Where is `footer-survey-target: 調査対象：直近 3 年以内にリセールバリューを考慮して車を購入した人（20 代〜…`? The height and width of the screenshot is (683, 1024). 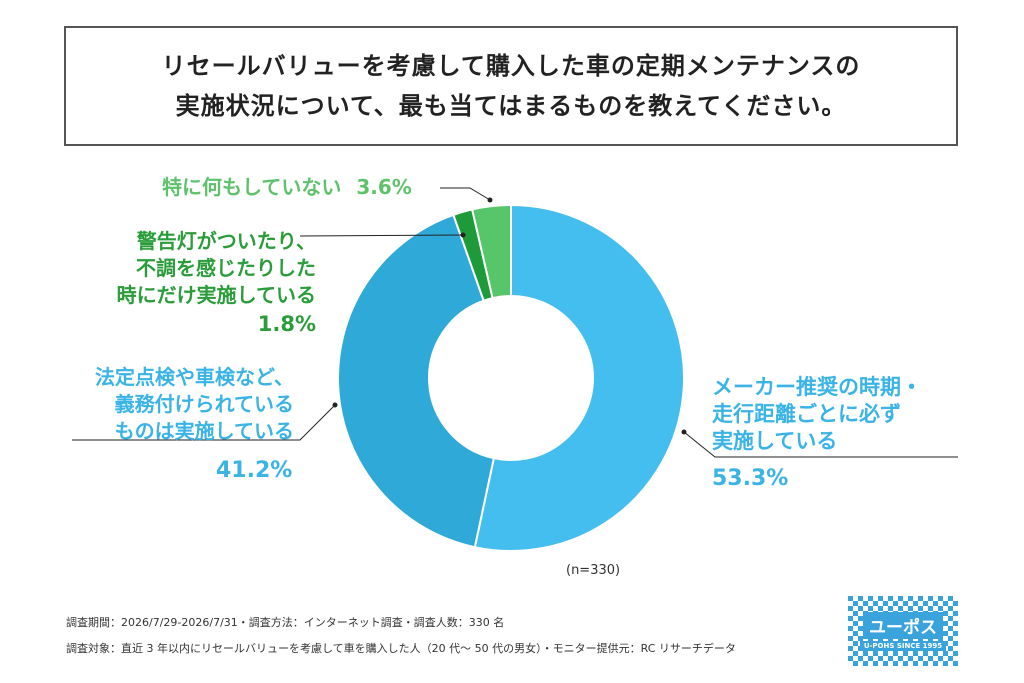 footer-survey-target: 調査対象：直近 3 年以内にリセールバリューを考慮して車を購入した人（20 代〜… is located at coordinates (401, 648).